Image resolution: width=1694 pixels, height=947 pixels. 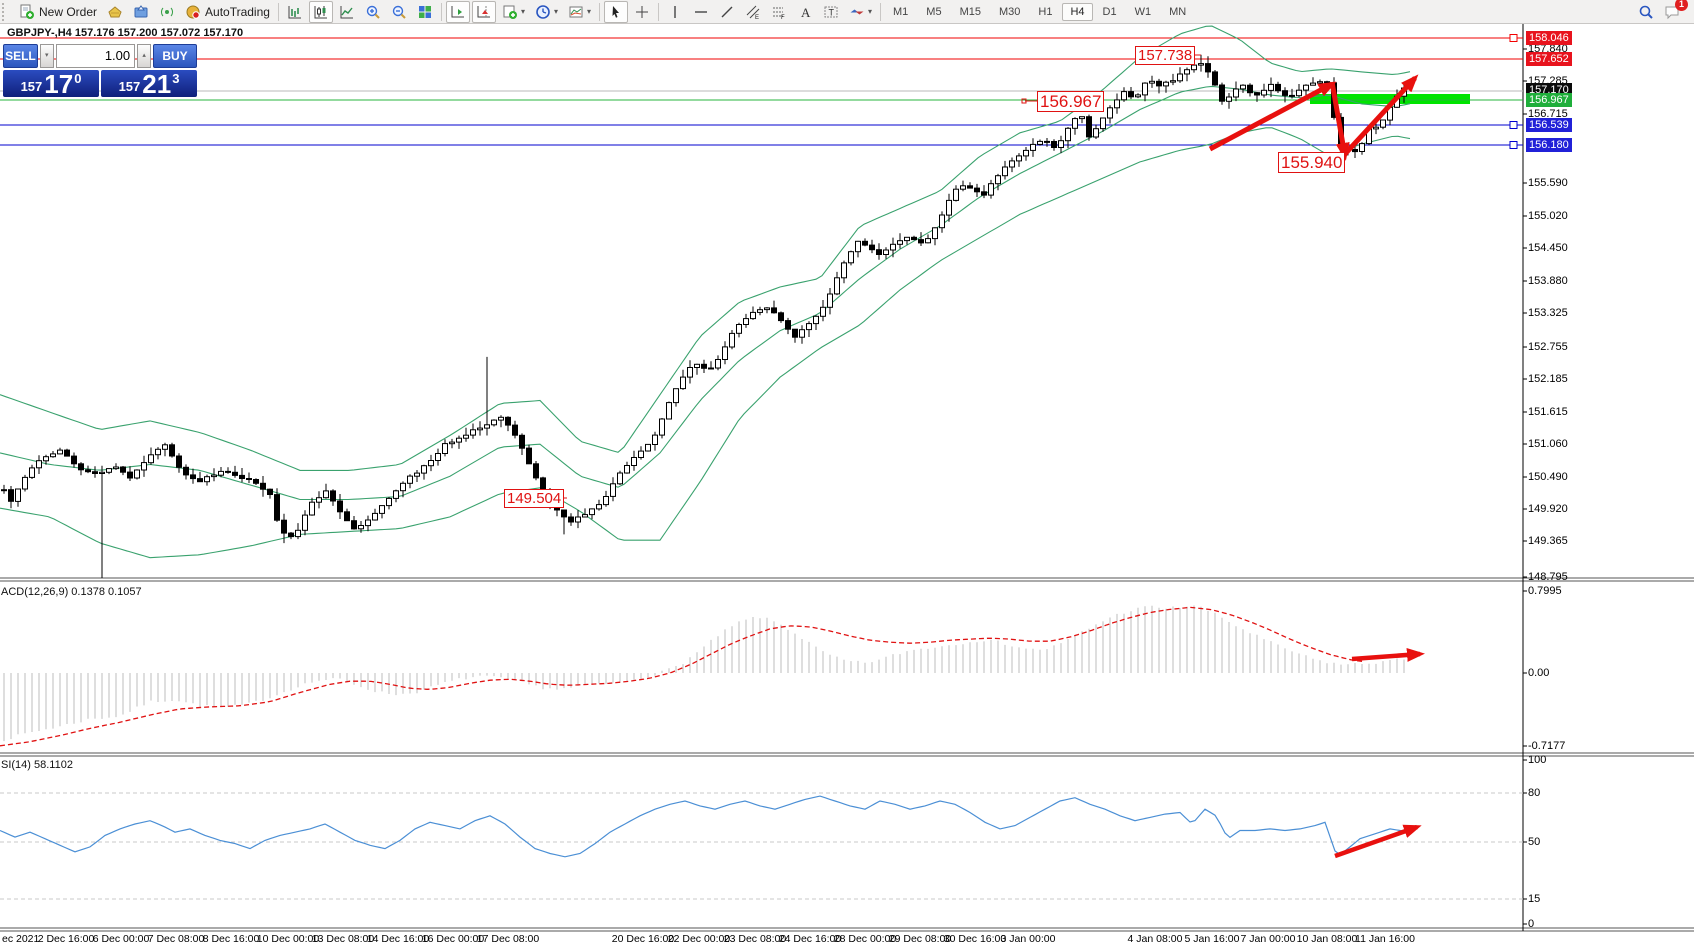 What do you see at coordinates (1009, 11) in the screenshot?
I see `timeframe-m30-button: M30` at bounding box center [1009, 11].